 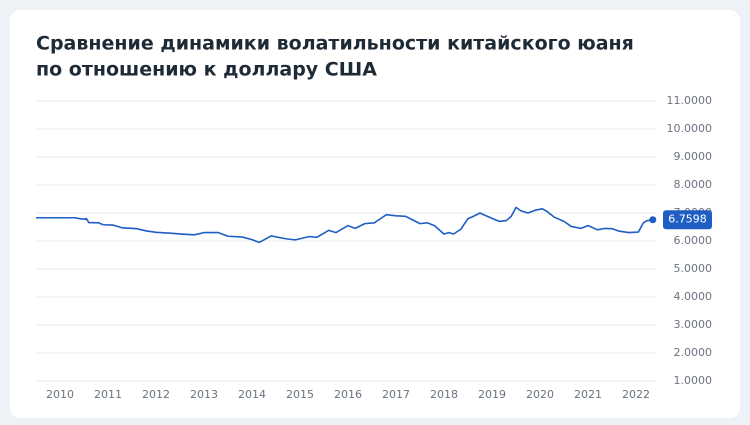 I want to click on x-tick-label: 2020, so click(x=540, y=394).